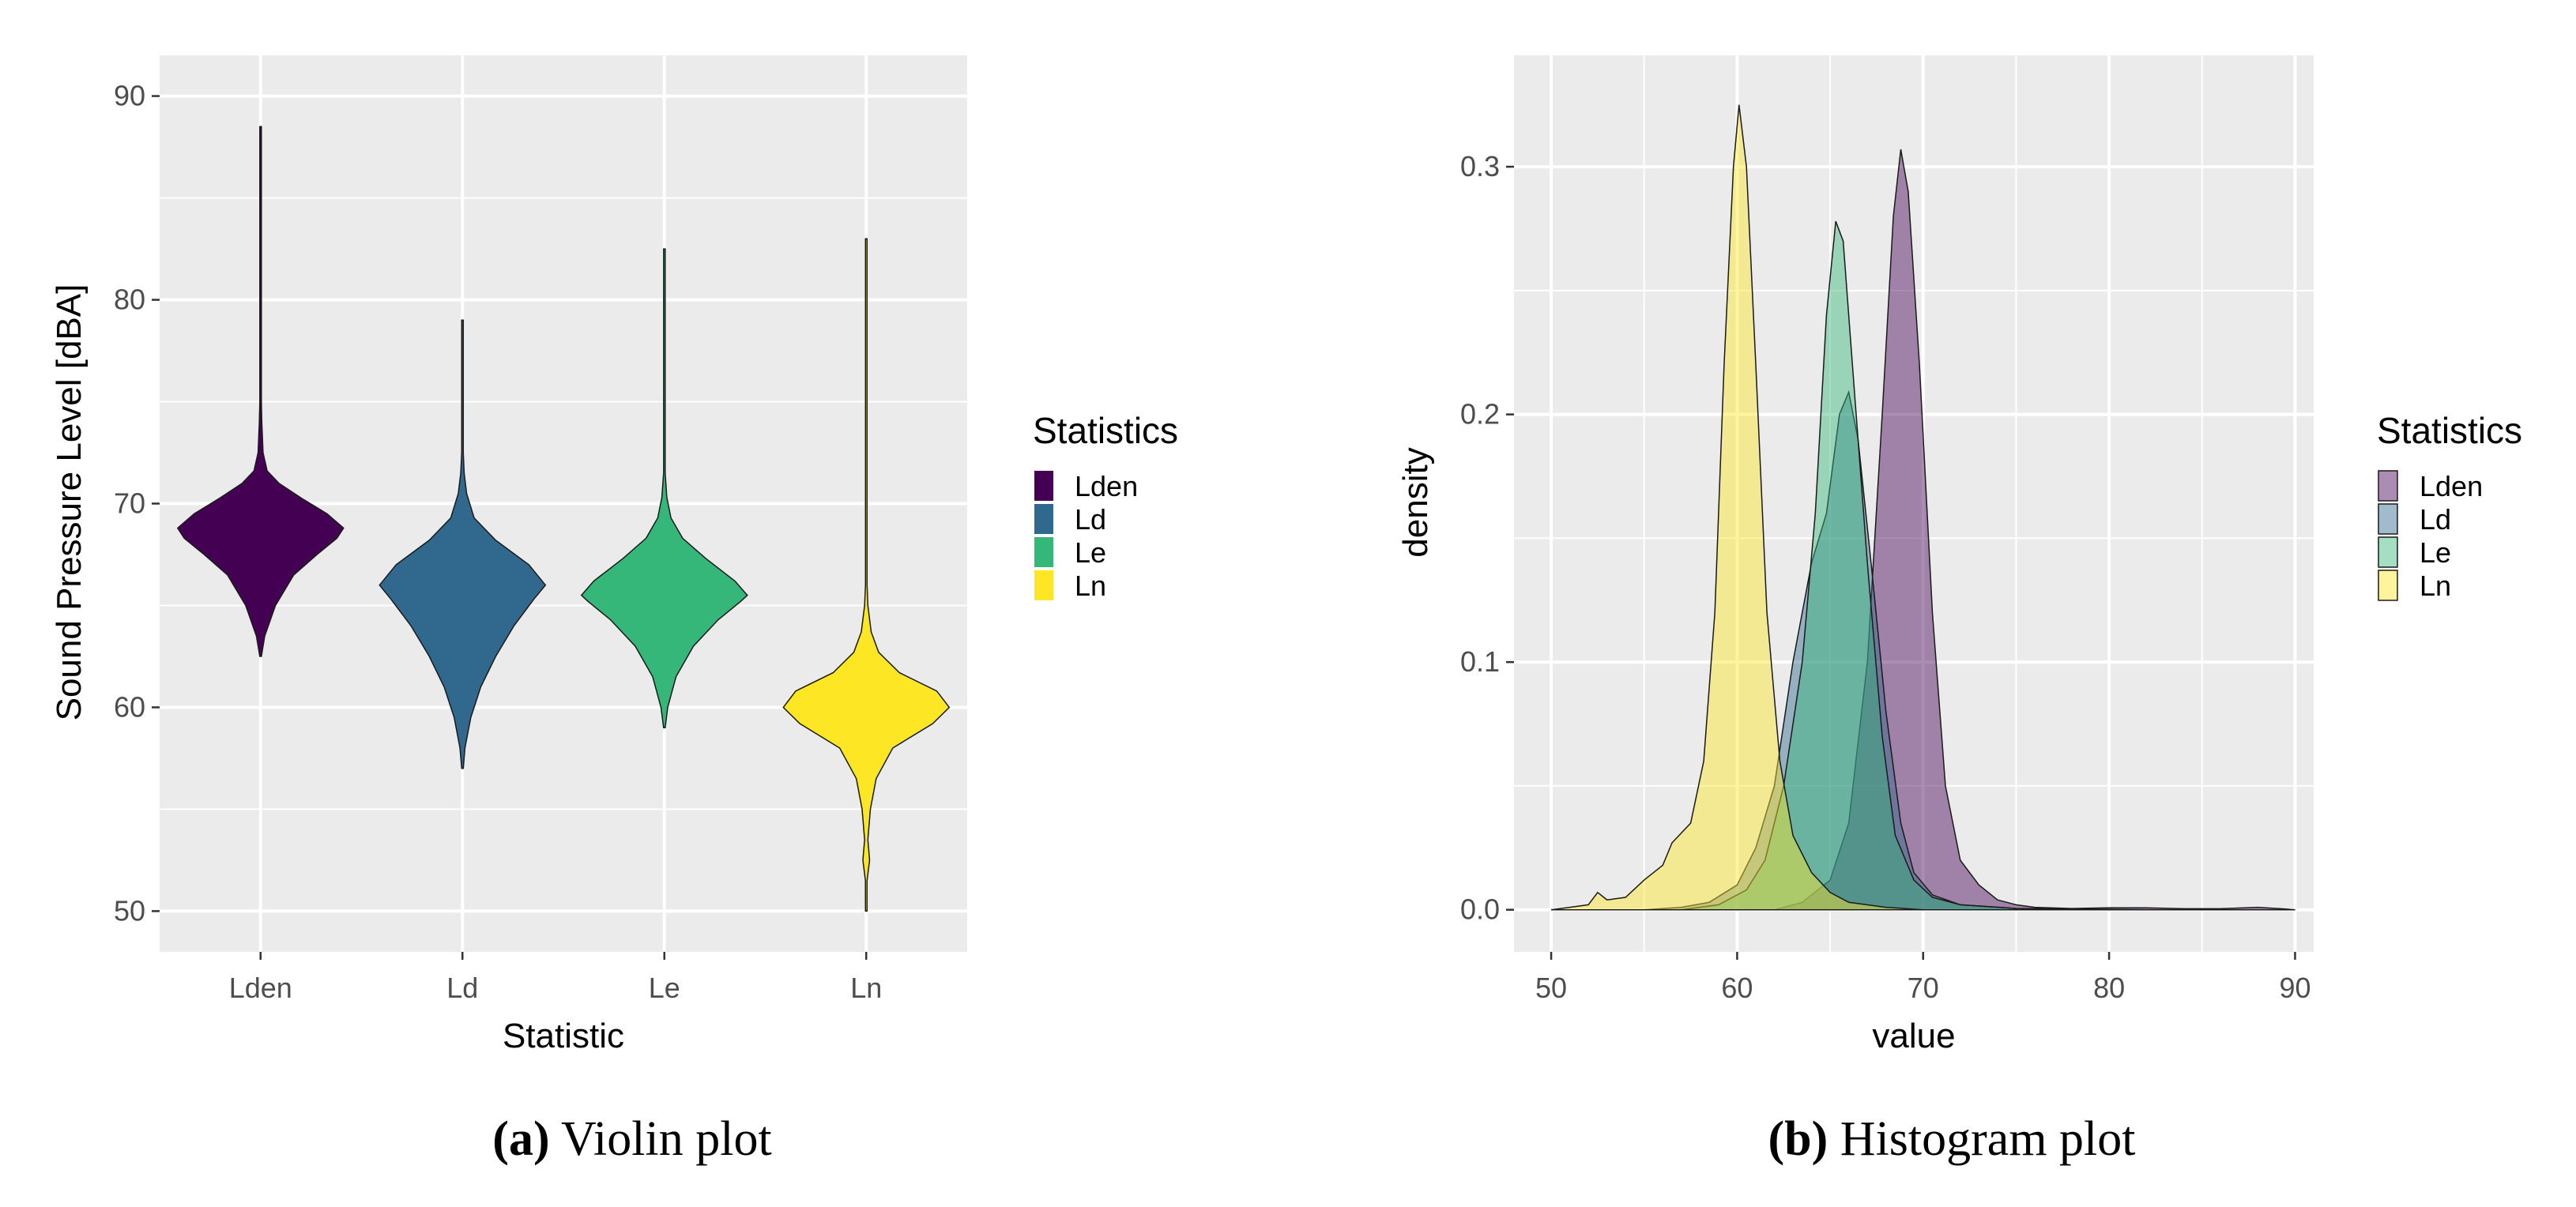 The height and width of the screenshot is (1207, 2576). What do you see at coordinates (2109, 988) in the screenshot?
I see `density-x-tick-label: 80` at bounding box center [2109, 988].